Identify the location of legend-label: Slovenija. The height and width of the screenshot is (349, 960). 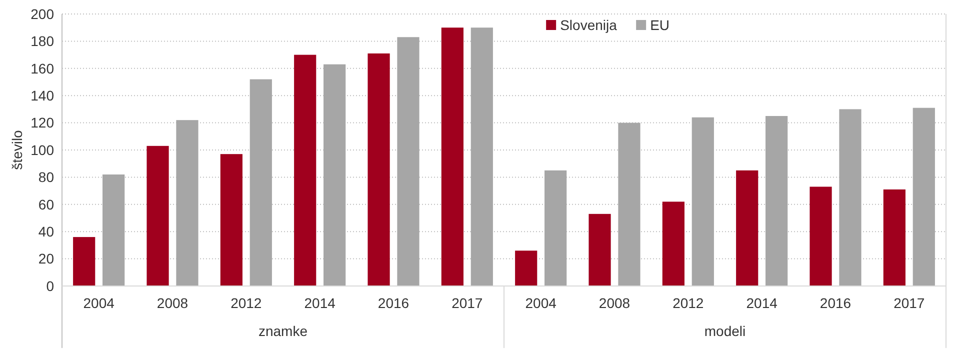
(589, 25).